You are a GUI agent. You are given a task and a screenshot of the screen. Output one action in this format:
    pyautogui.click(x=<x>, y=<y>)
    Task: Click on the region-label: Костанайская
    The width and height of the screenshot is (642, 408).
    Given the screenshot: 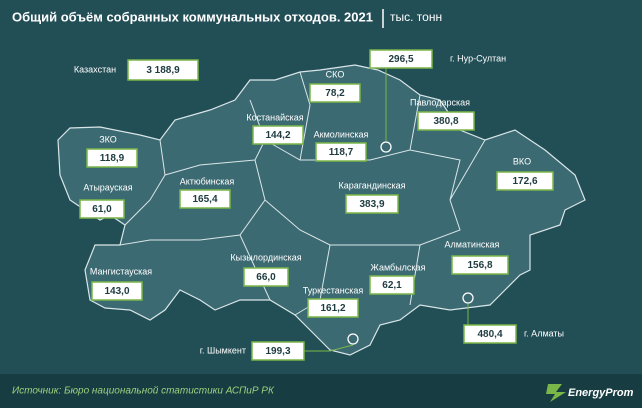 What is the action you would take?
    pyautogui.click(x=274, y=117)
    